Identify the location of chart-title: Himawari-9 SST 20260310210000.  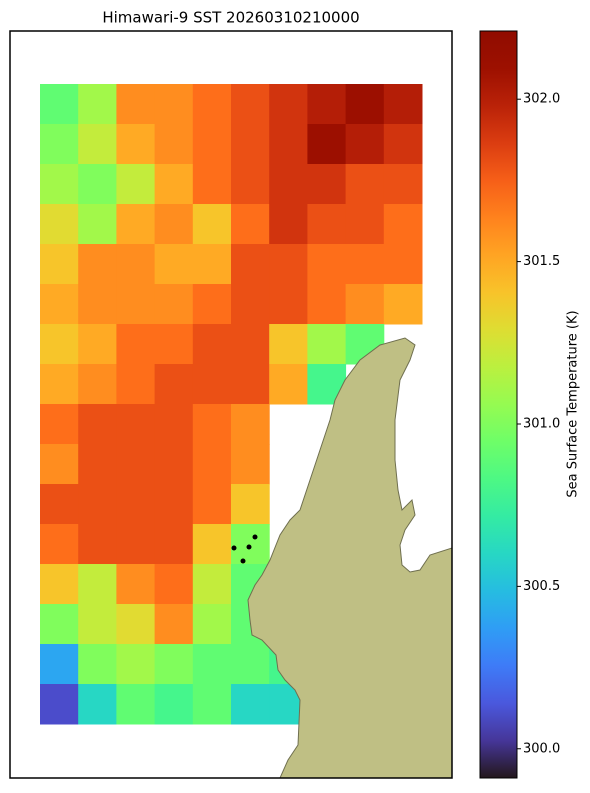
(230, 18).